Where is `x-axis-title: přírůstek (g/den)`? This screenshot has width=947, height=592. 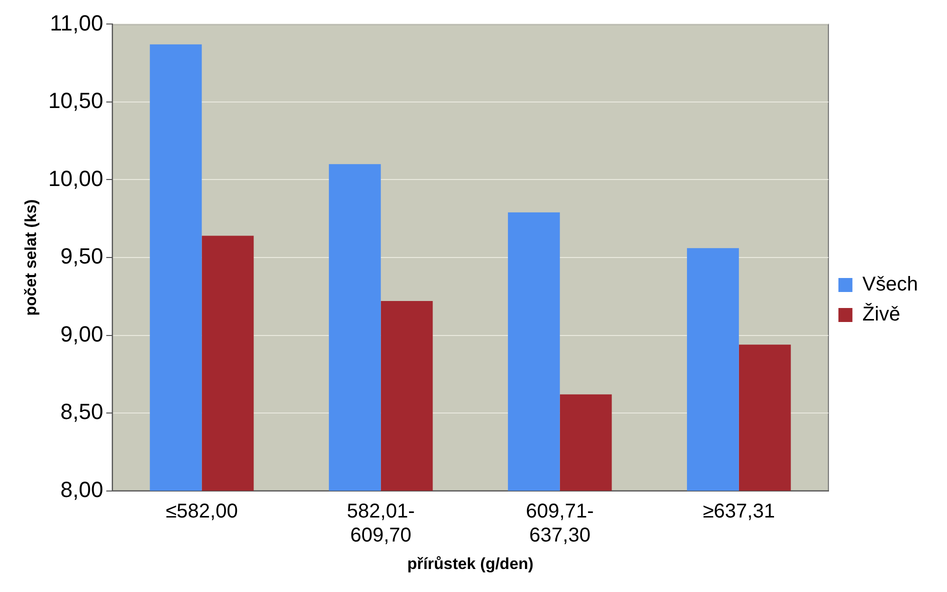
x-axis-title: přírůstek (g/den) is located at coordinates (470, 564).